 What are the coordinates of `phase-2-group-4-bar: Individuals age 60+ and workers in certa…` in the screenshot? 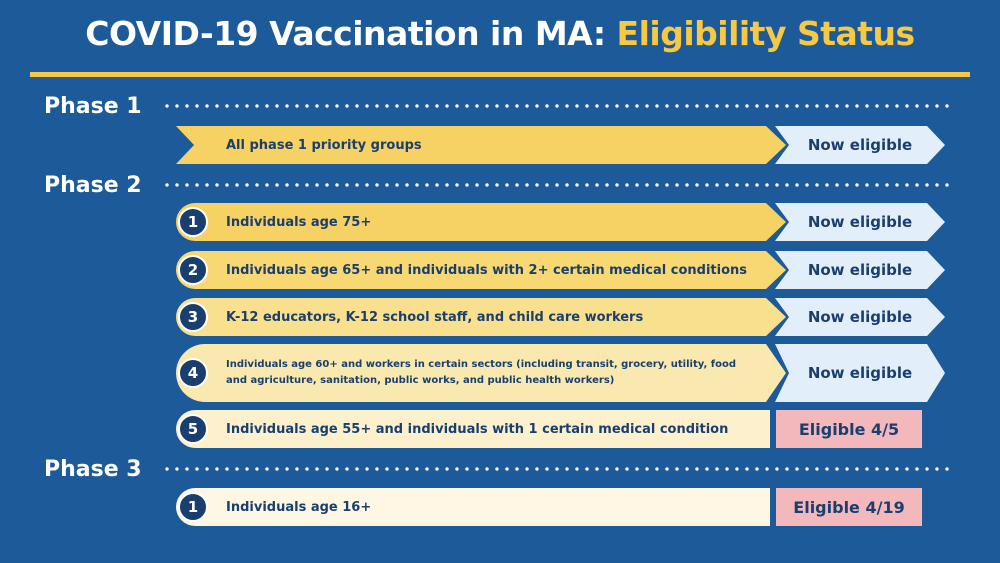 It's located at (481, 373).